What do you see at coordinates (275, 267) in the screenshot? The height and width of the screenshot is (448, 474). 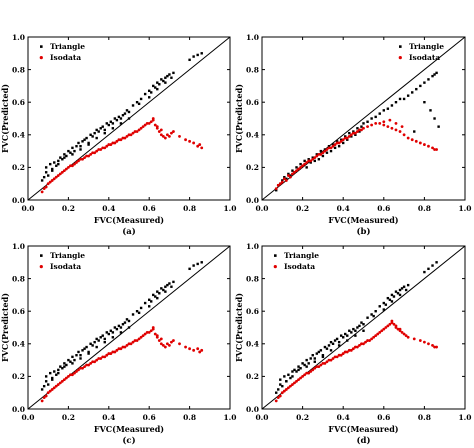 I see `legend-marker-circle-icon` at bounding box center [275, 267].